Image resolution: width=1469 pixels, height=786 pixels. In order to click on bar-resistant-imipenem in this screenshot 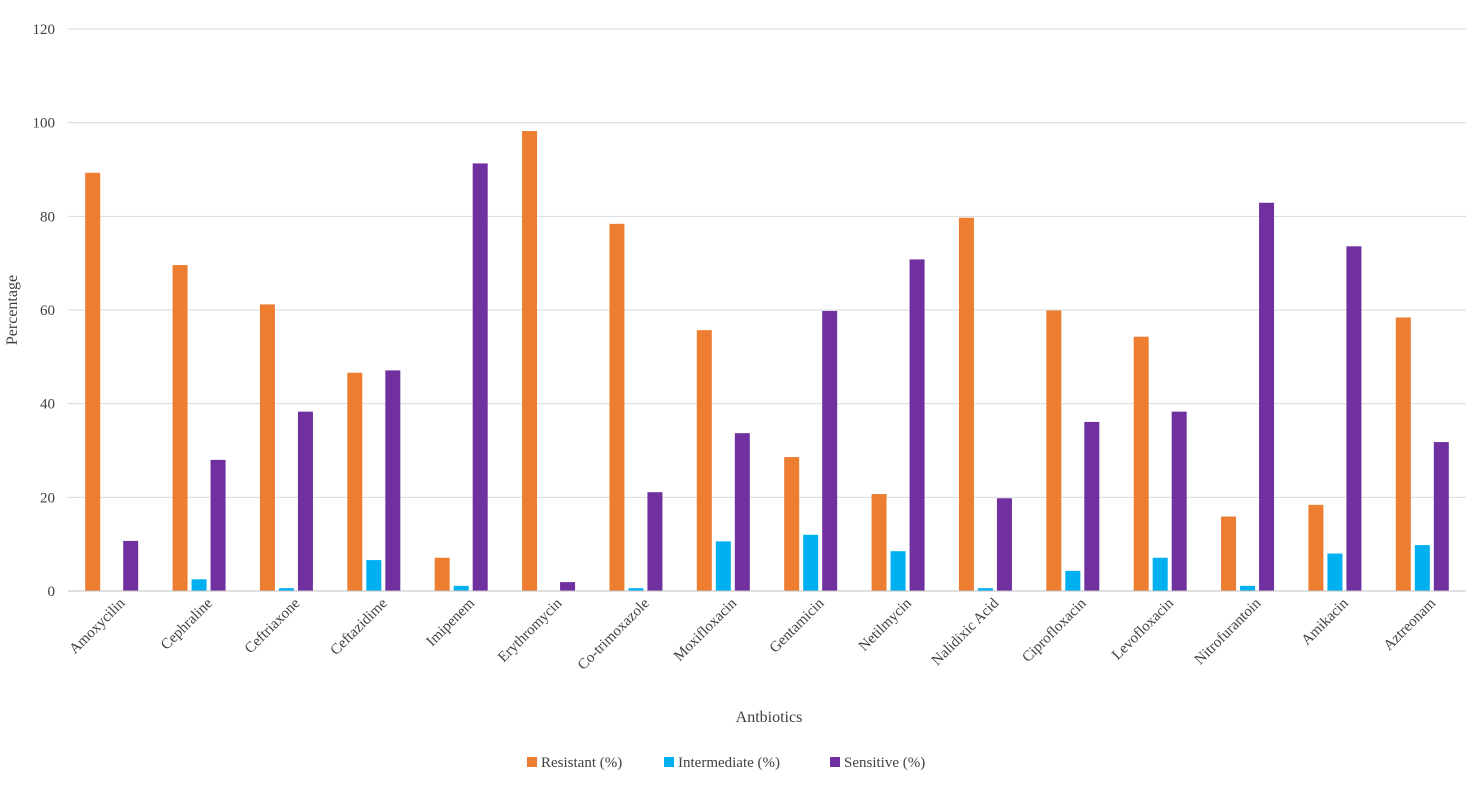, I will do `click(442, 574)`.